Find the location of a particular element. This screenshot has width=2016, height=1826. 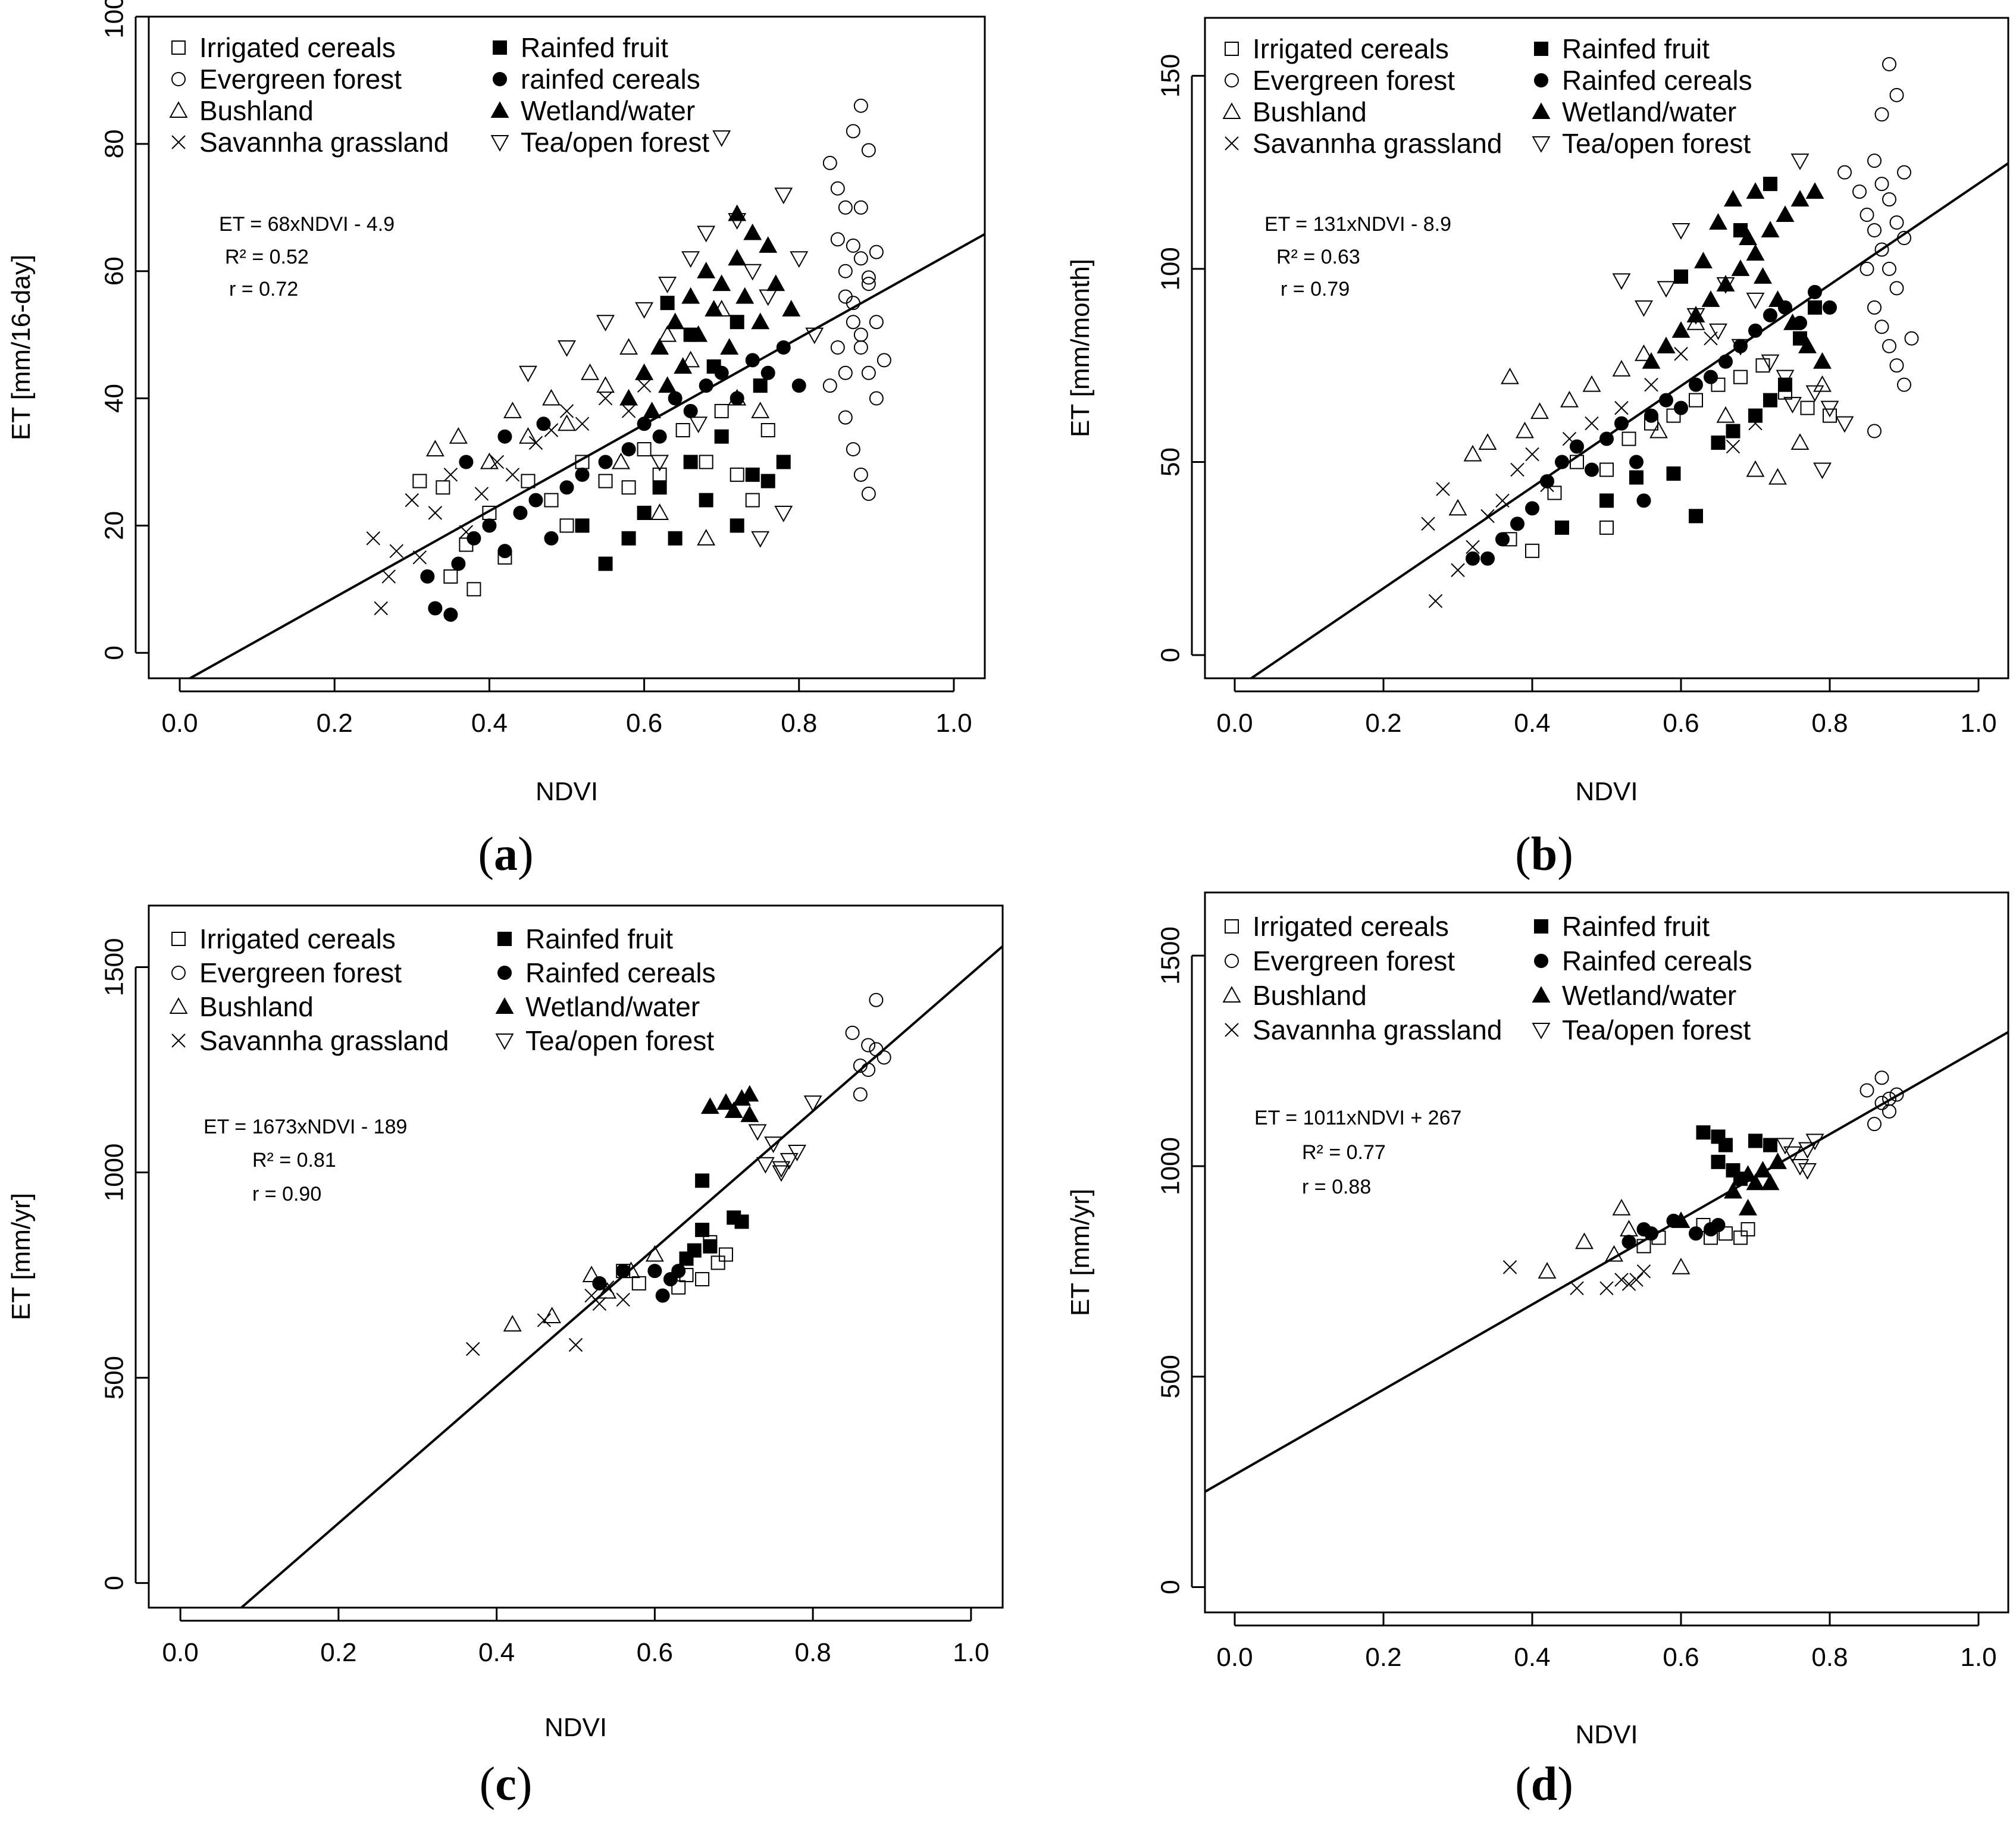

y-tick-label: 100 is located at coordinates (1170, 268).